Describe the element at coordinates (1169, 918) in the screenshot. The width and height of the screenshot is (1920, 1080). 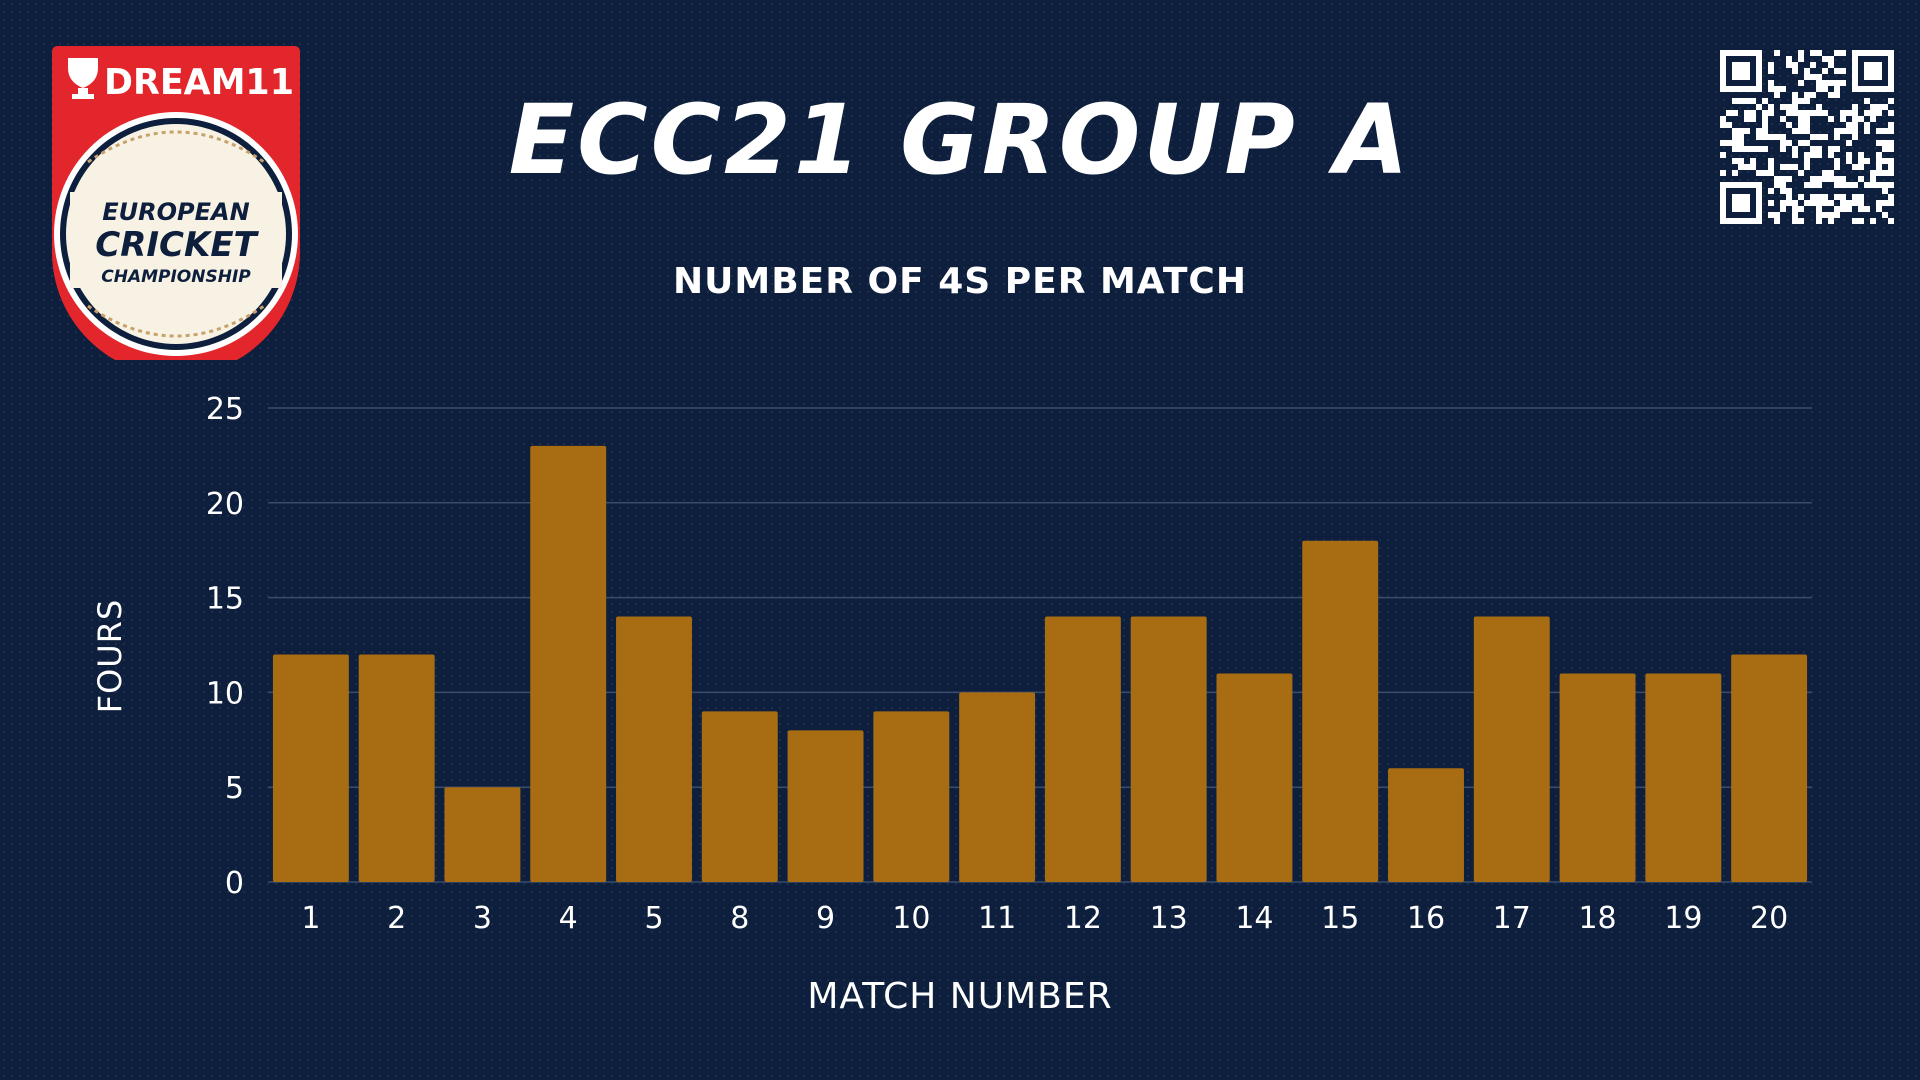
I see `x-tick-label: 13` at that location.